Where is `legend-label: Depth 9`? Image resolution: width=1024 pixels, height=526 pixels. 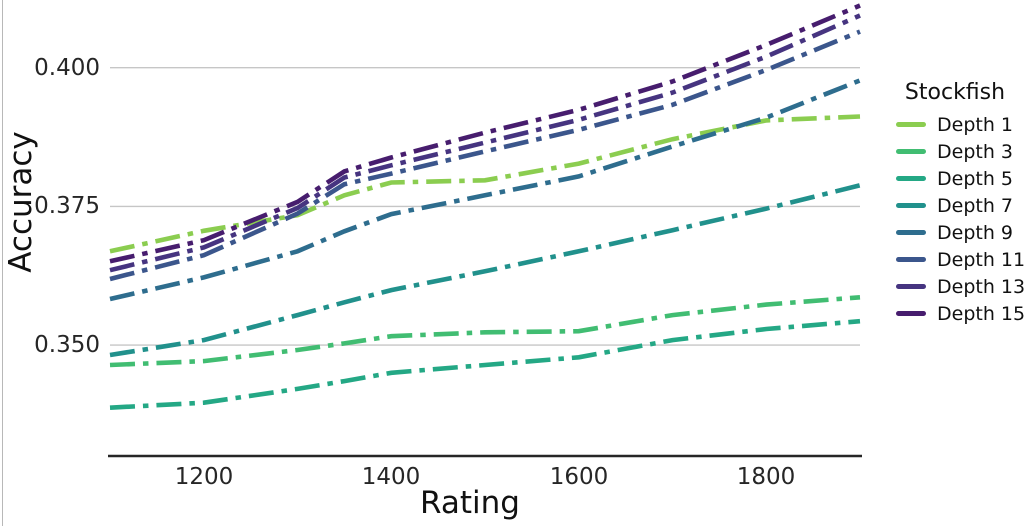 legend-label: Depth 9 is located at coordinates (975, 232).